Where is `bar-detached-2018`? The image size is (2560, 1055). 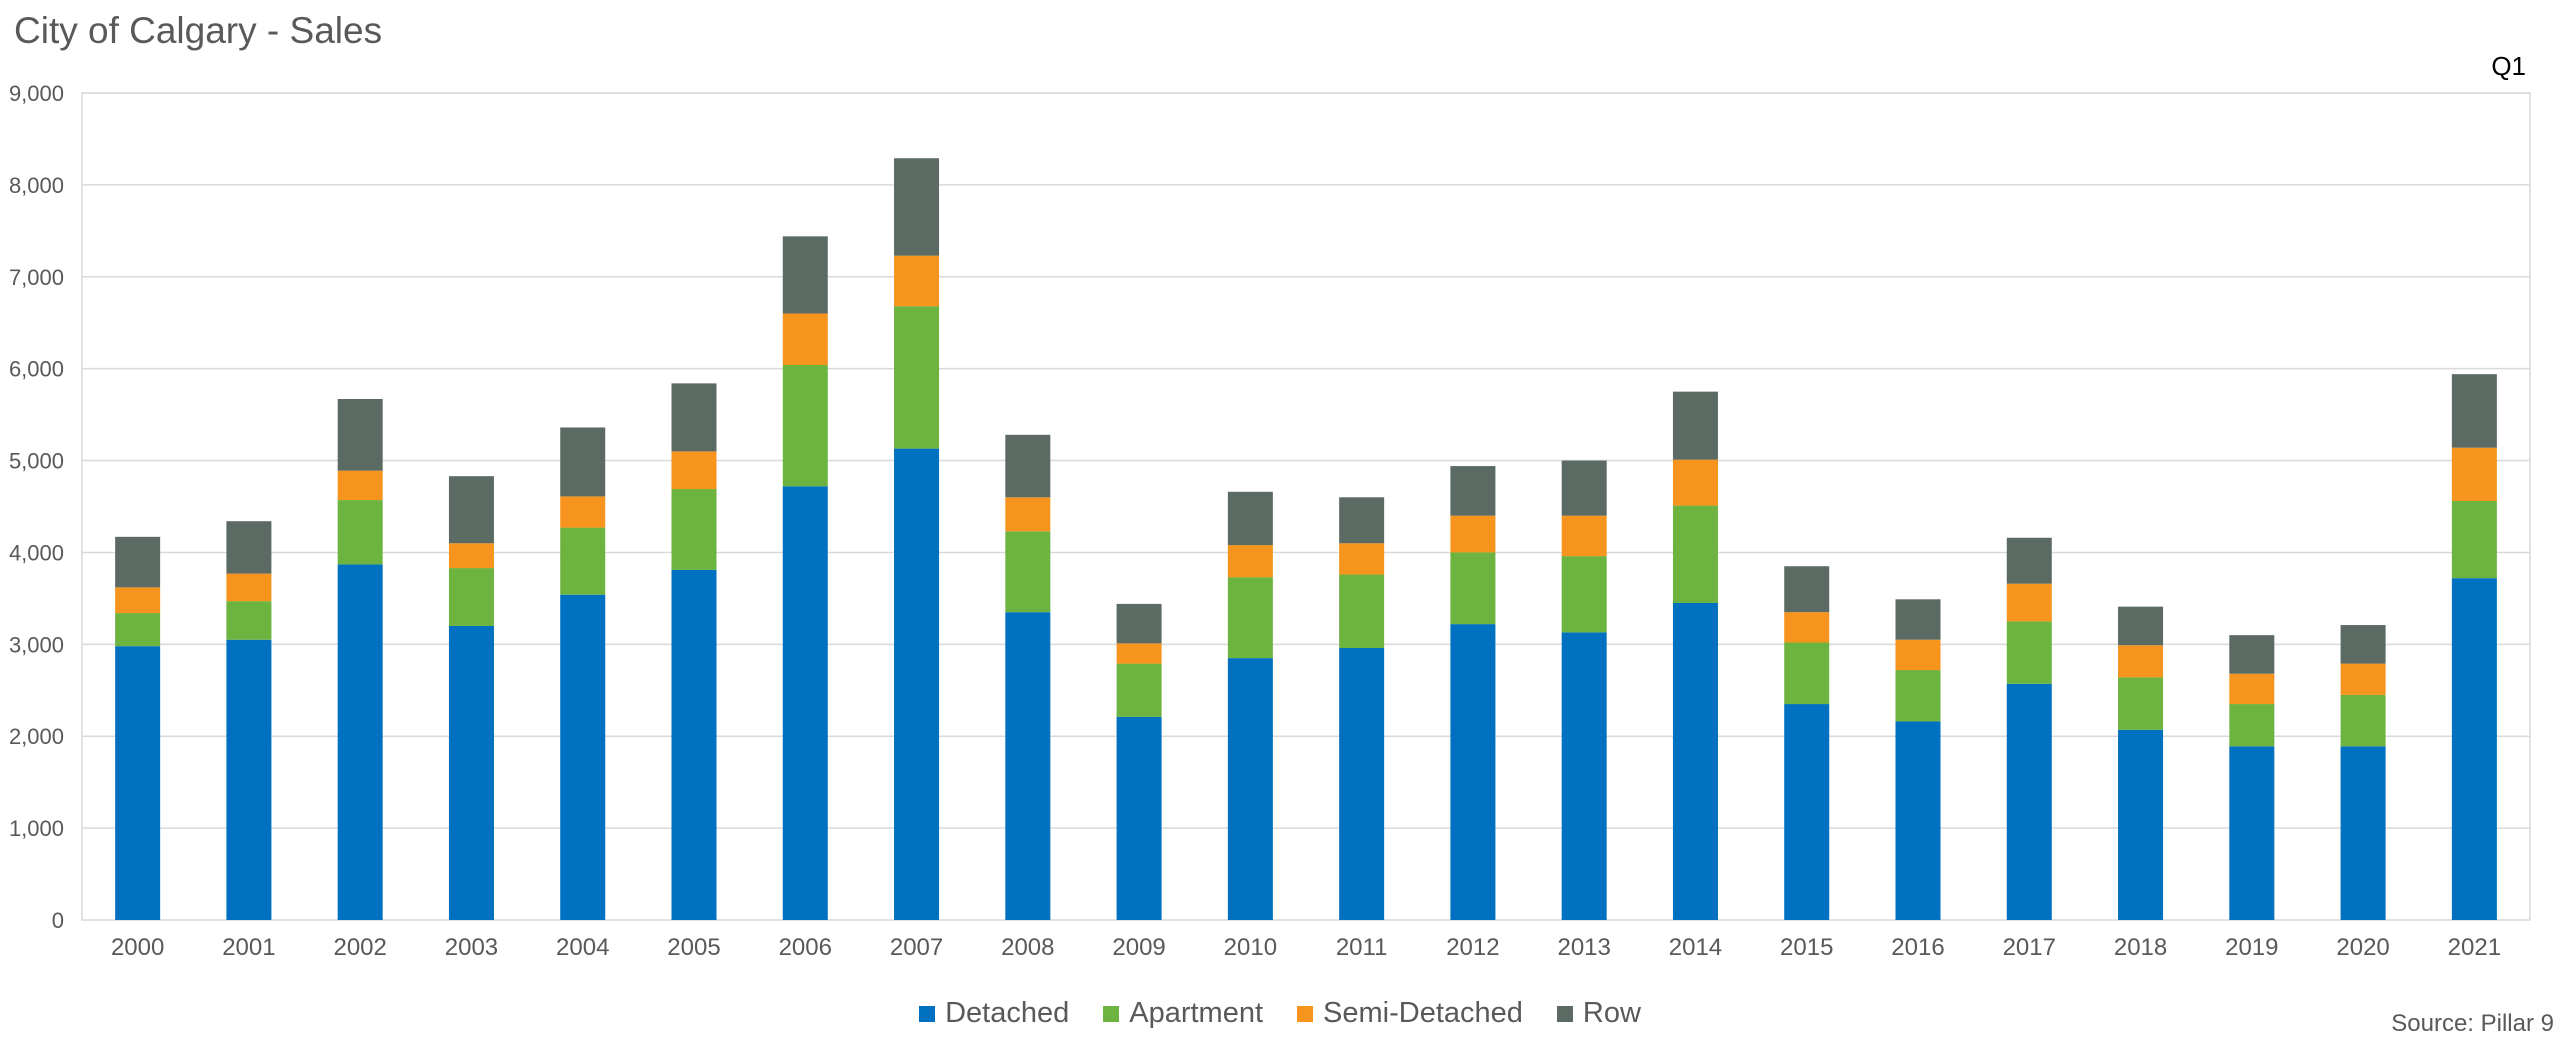
bar-detached-2018 is located at coordinates (2141, 824).